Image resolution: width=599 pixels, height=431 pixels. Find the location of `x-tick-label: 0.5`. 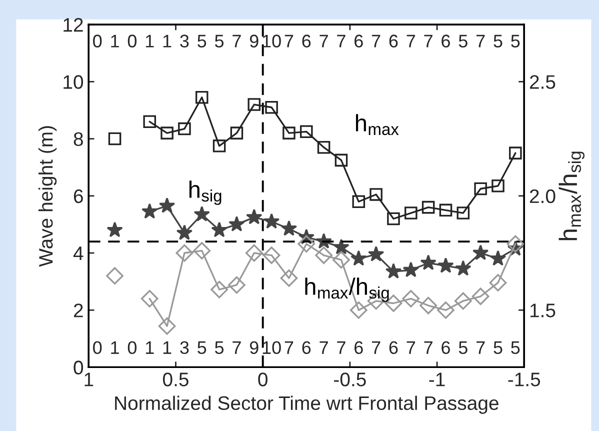

x-tick-label: 0.5 is located at coordinates (175, 379).